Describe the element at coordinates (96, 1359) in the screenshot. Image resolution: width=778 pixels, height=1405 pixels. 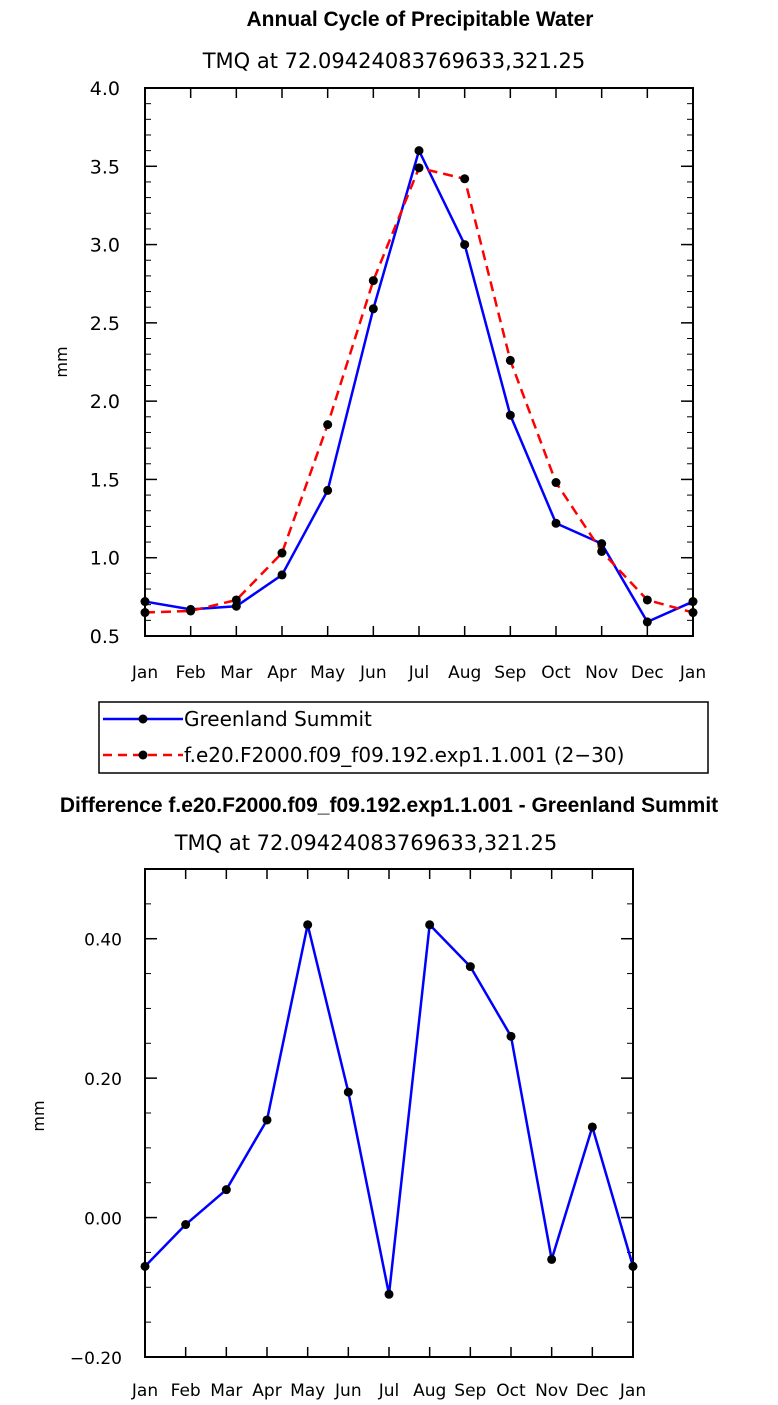
I see `chart2-ytick-label: −0.20` at that location.